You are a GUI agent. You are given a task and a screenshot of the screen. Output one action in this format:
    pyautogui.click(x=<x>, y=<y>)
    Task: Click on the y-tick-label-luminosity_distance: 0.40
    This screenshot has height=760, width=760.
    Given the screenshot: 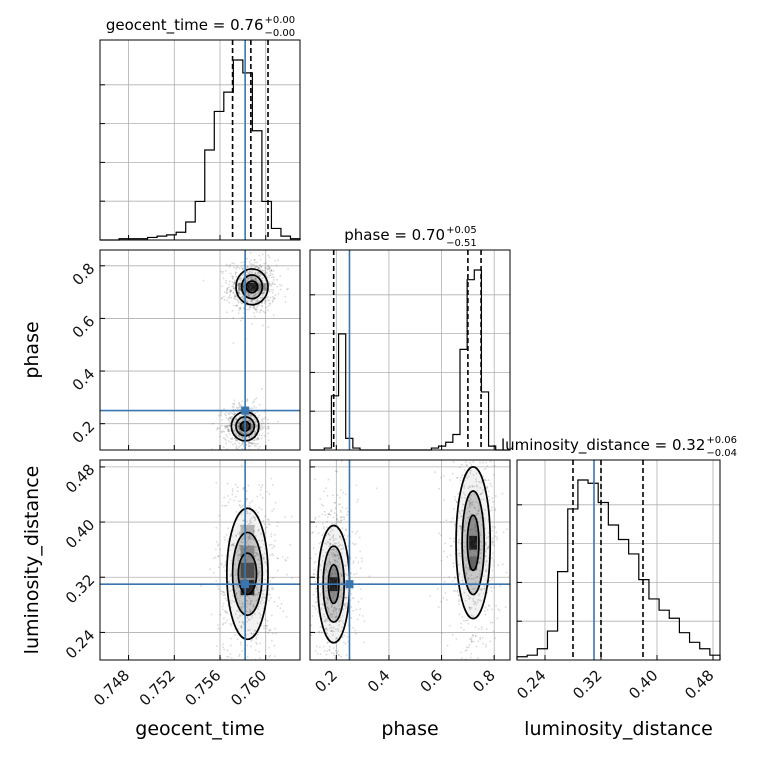 What is the action you would take?
    pyautogui.click(x=80, y=534)
    